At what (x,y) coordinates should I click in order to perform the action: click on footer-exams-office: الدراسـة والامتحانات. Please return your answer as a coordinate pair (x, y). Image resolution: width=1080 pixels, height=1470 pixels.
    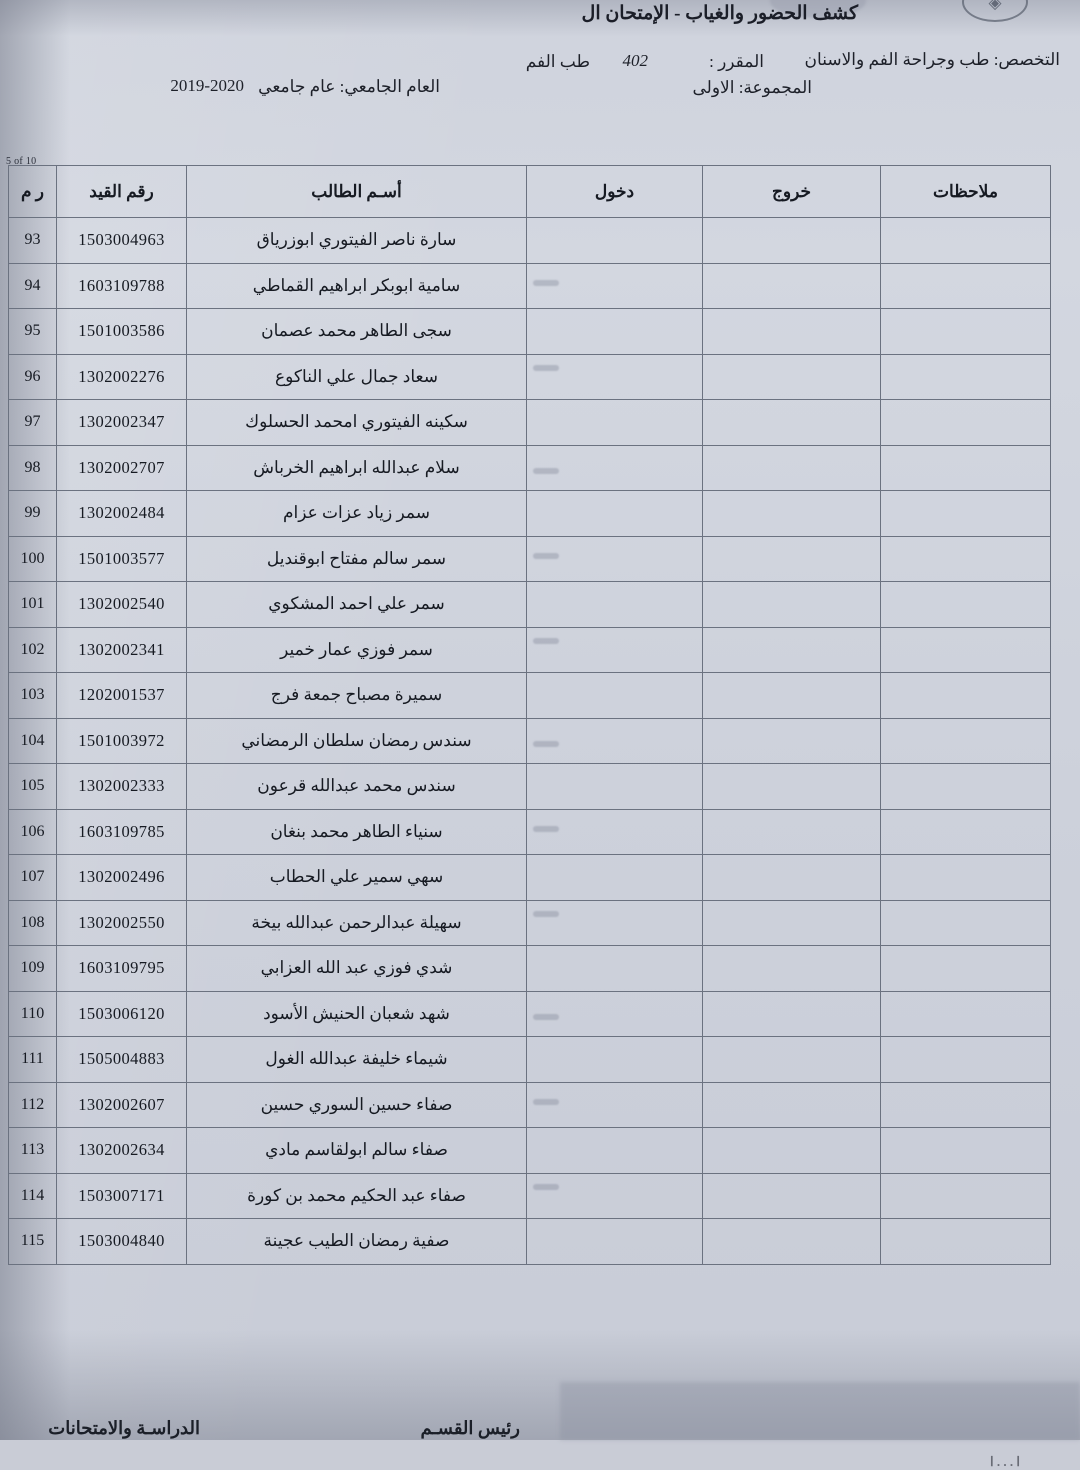
    Looking at the image, I should click on (124, 1428).